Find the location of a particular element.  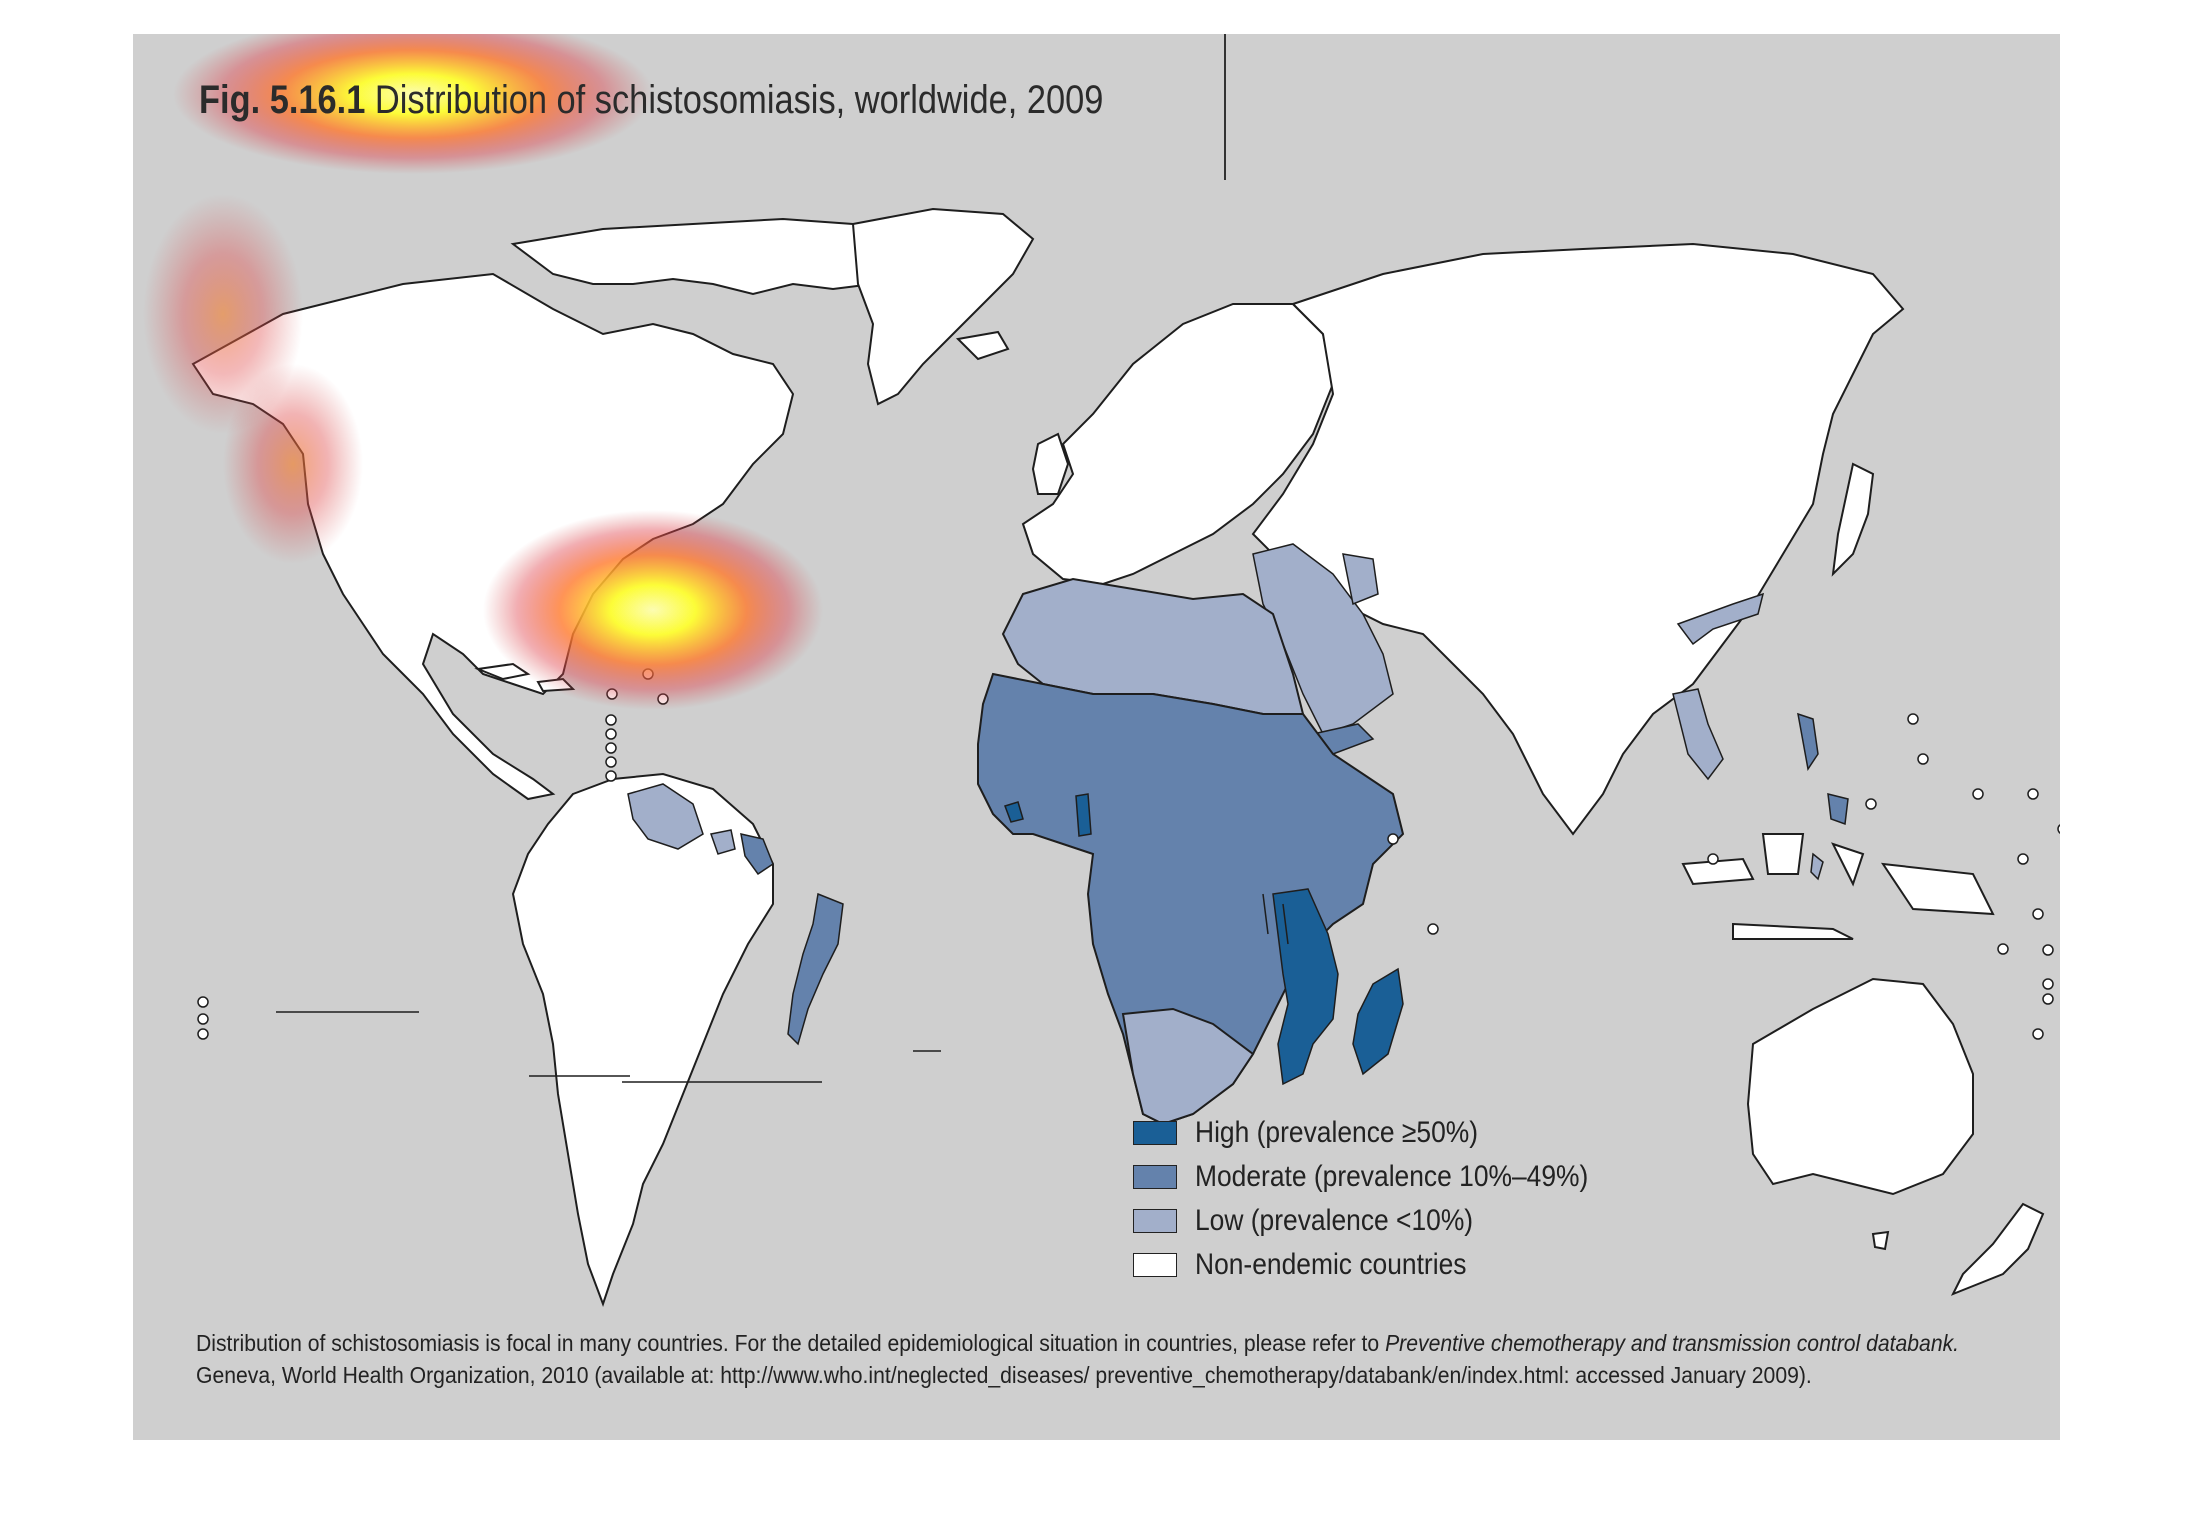

china-yangtze-low is located at coordinates (1720, 619).